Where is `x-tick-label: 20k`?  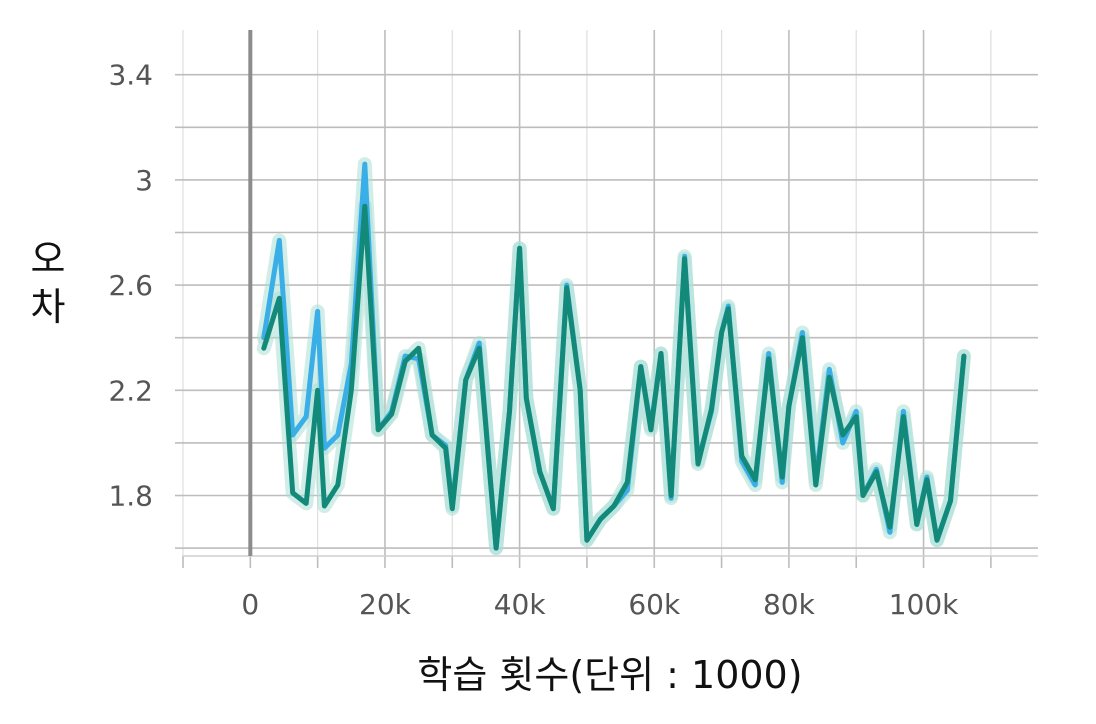
x-tick-label: 20k is located at coordinates (385, 604).